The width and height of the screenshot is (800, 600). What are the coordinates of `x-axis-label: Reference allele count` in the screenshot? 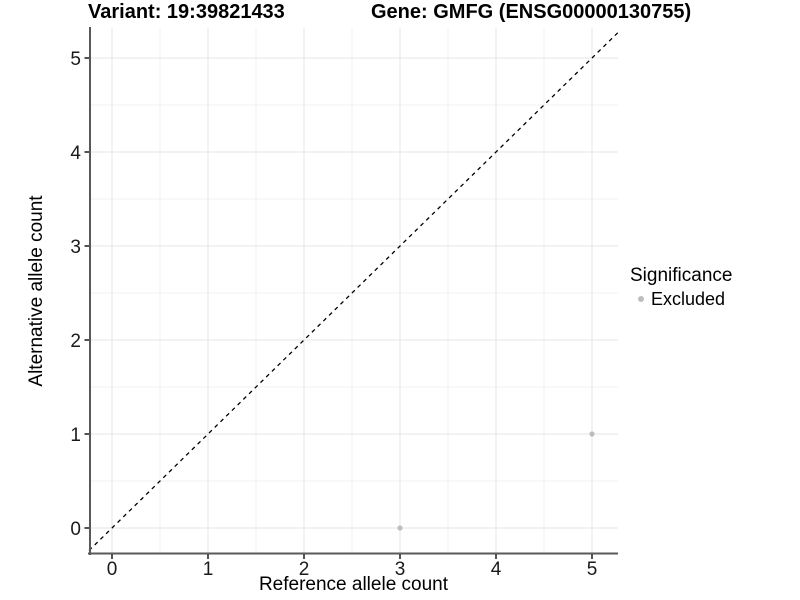 It's located at (353, 584).